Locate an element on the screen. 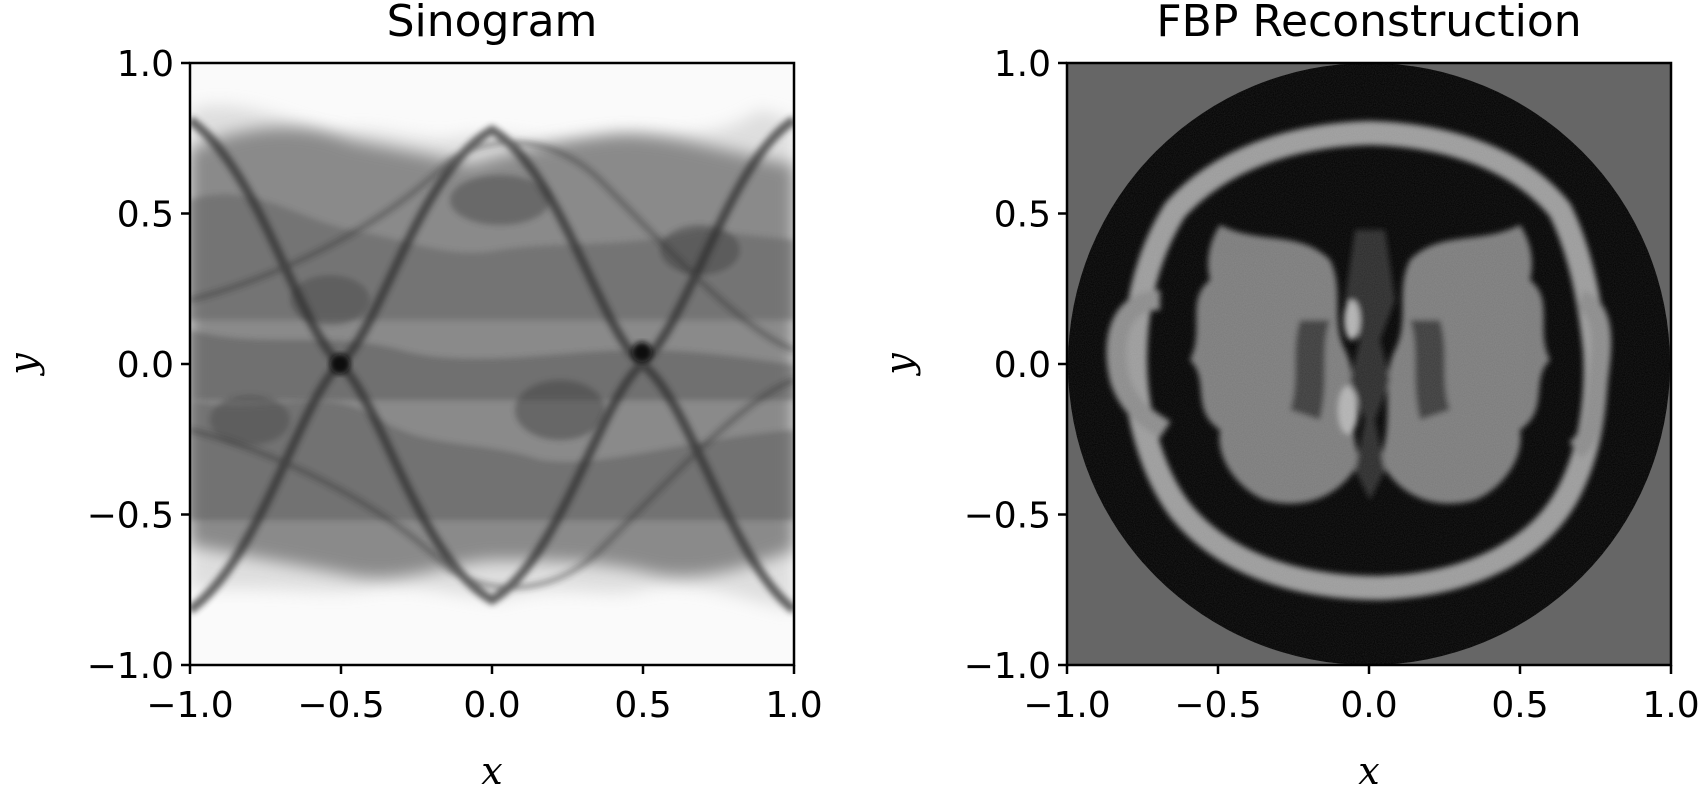  sinogram-x-tick-label: −1.0 is located at coordinates (189, 705).